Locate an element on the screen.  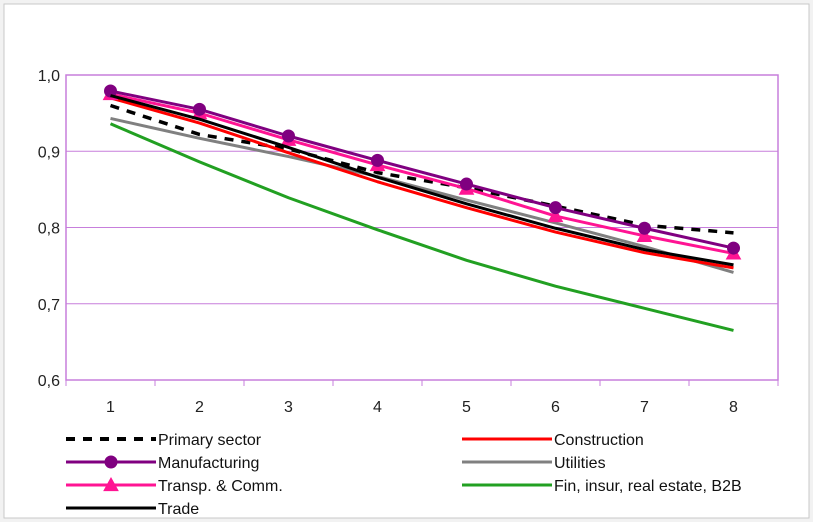
x-axis-ticks: 1 2 3 4 5 6 7 8 is located at coordinates (422, 398).